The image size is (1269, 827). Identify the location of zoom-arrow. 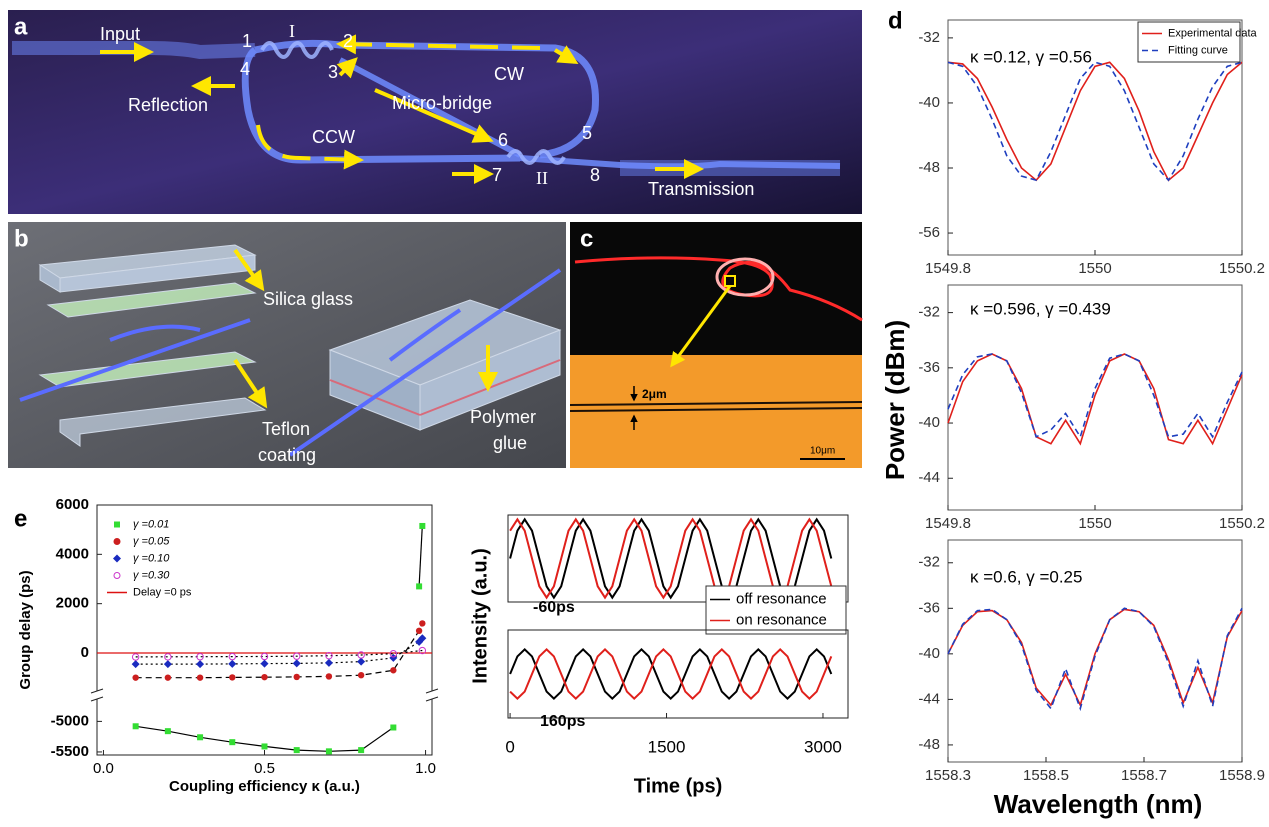
(701, 326).